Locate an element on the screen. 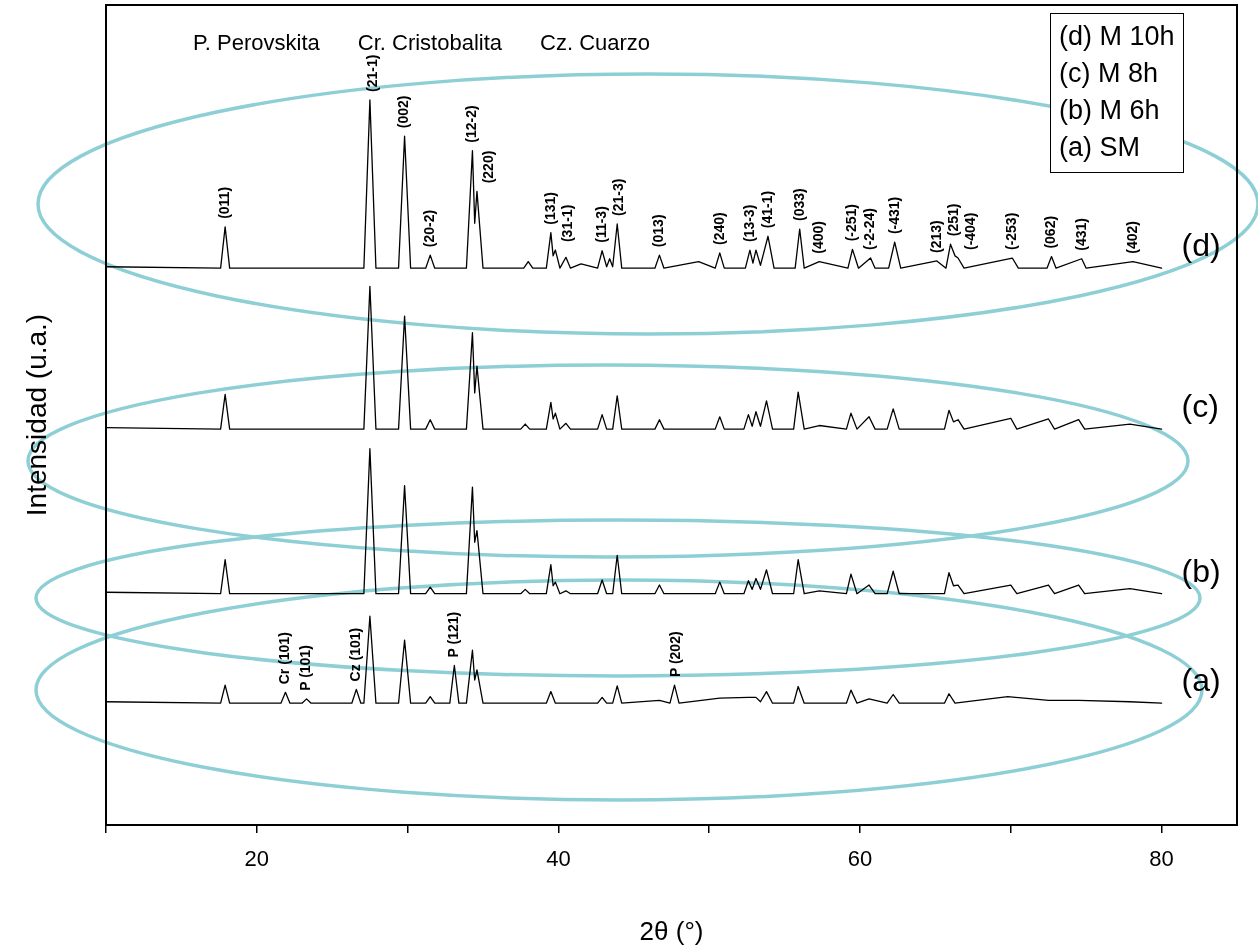 The image size is (1258, 948). annotation: (213) is located at coordinates (935, 236).